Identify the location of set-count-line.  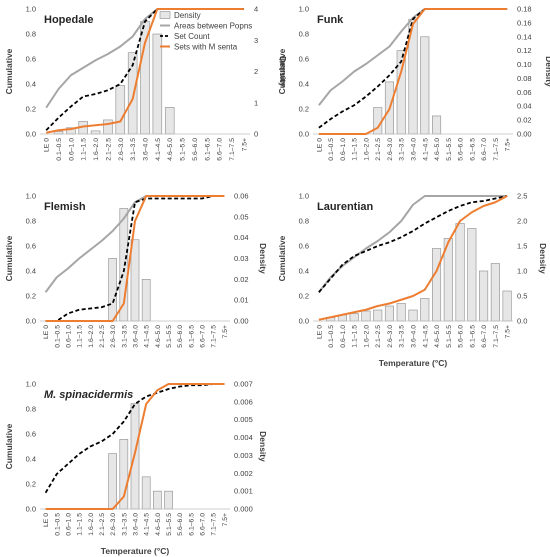
(134, 438).